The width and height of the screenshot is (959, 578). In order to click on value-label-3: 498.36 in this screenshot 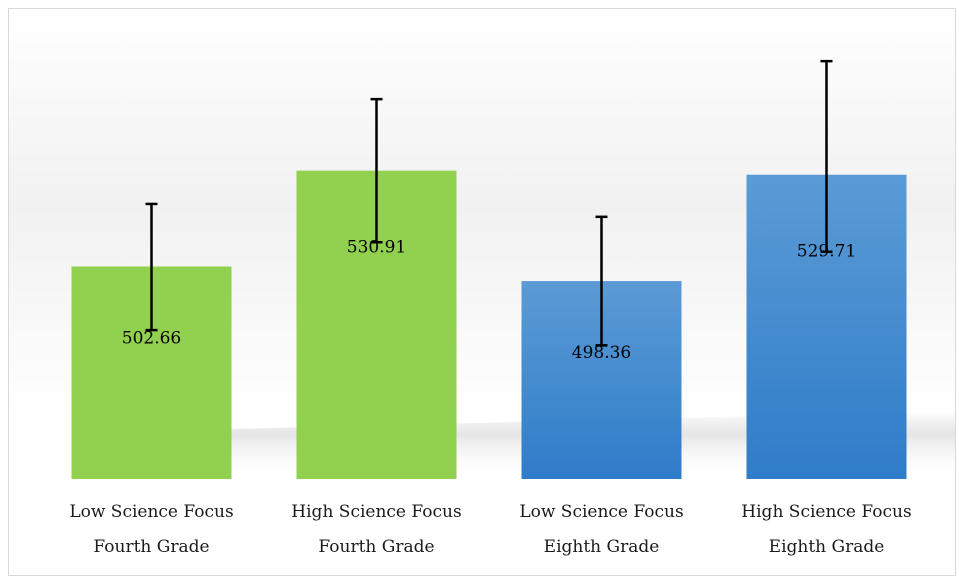, I will do `click(601, 353)`.